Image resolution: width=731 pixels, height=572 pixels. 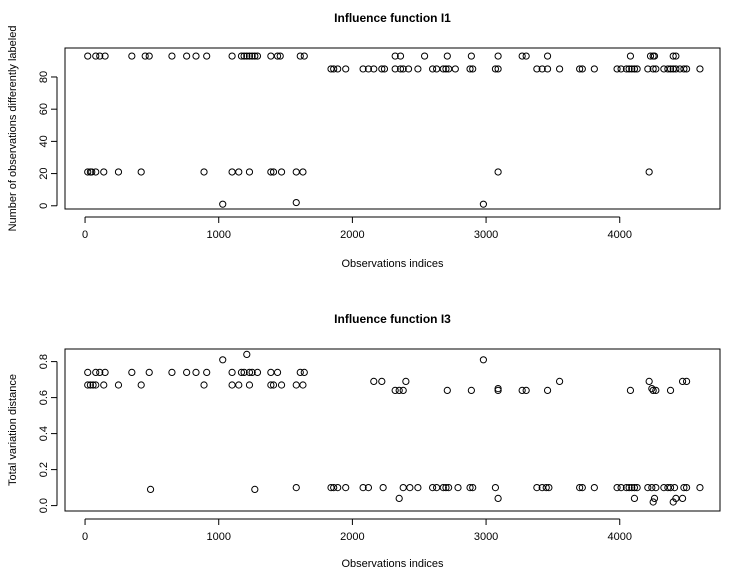 I want to click on y-tick-label: 80, so click(x=44, y=77).